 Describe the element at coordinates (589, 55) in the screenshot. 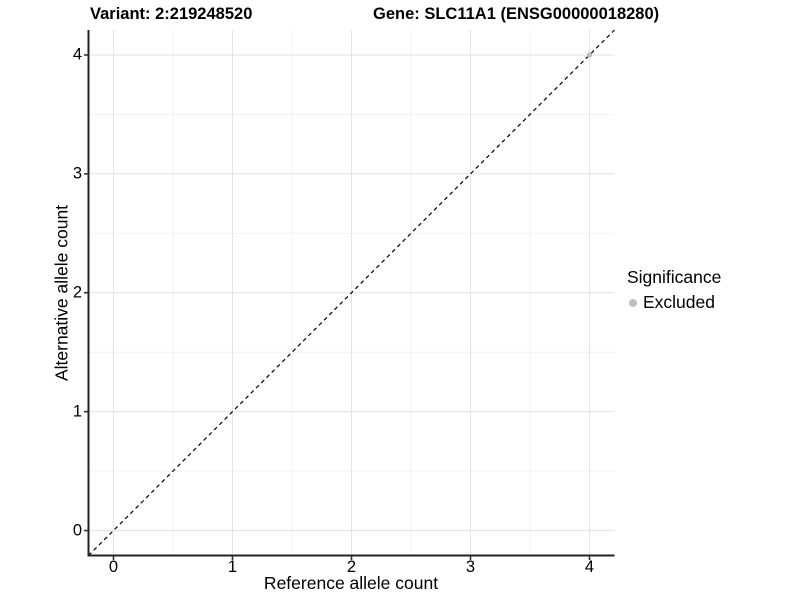

I see `data-point-excluded` at that location.